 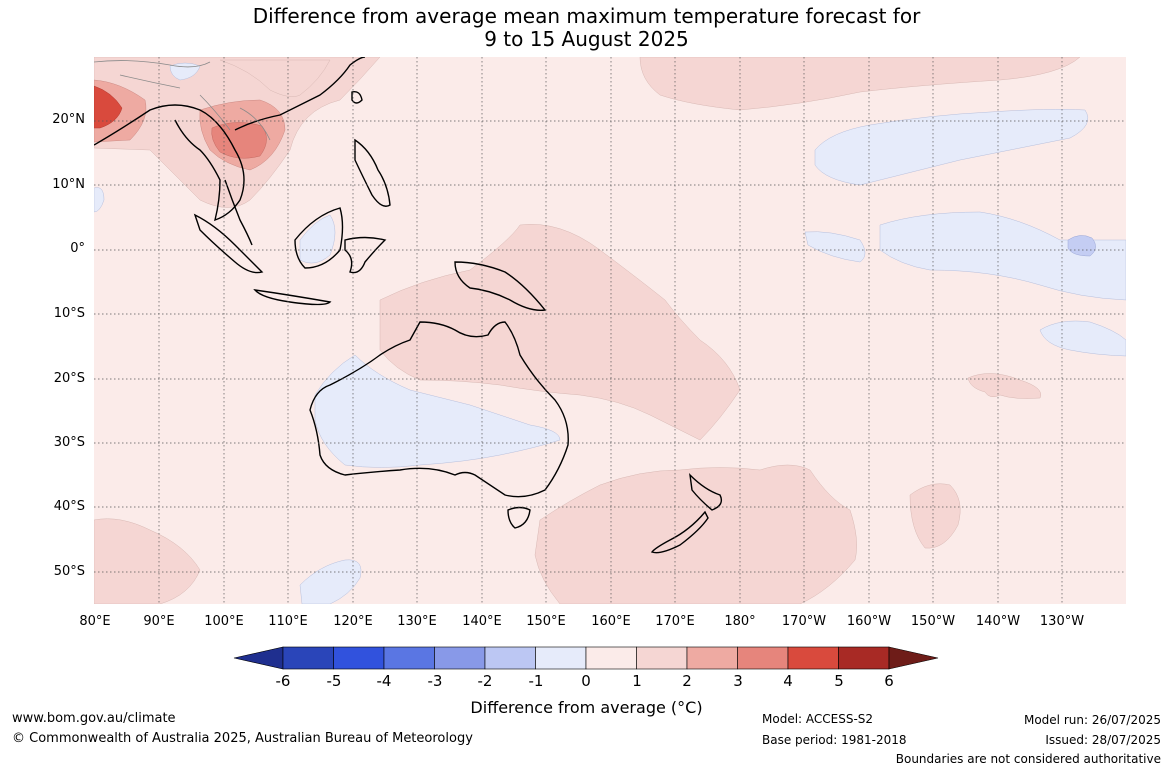 I want to click on colorbar-tick-6: 6, so click(x=889, y=681).